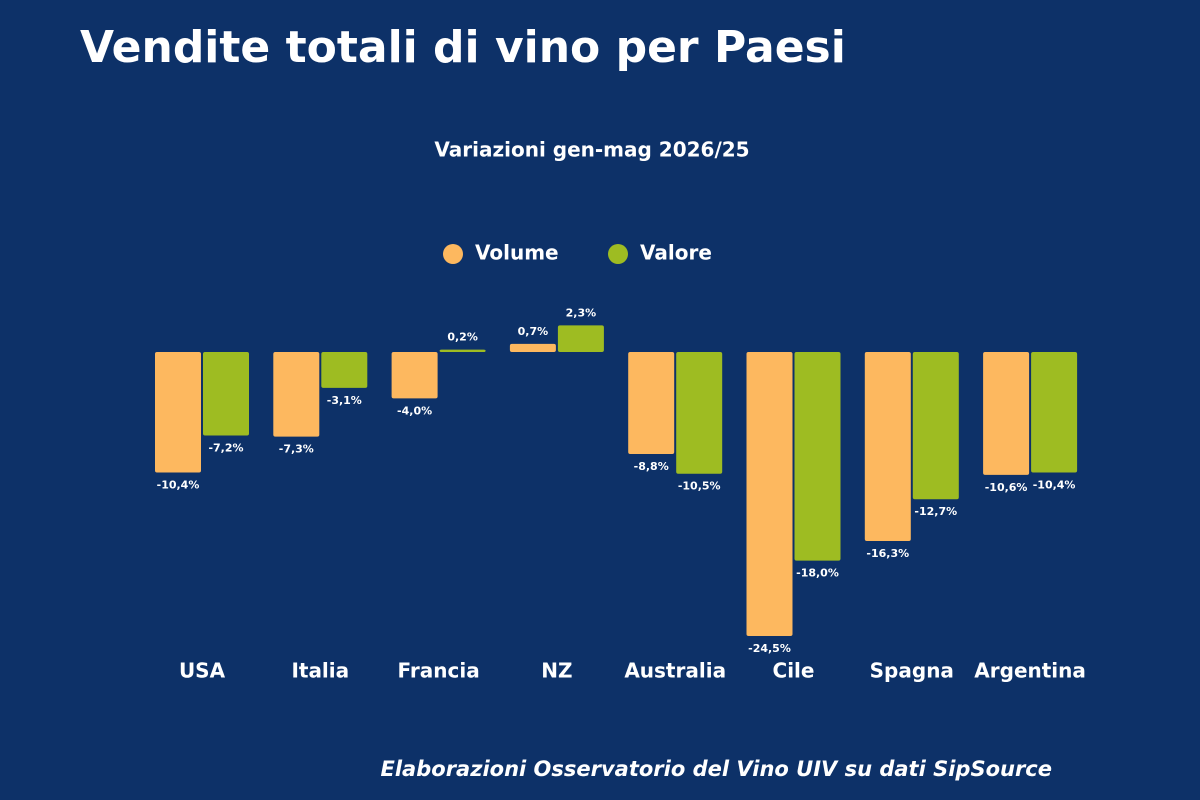 The height and width of the screenshot is (800, 1200). I want to click on value-label: 0,7%, so click(533, 331).